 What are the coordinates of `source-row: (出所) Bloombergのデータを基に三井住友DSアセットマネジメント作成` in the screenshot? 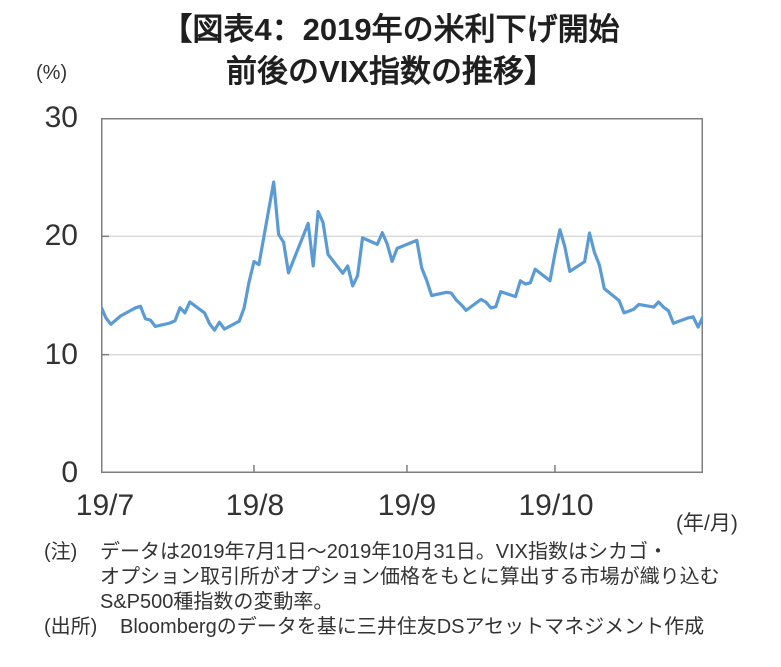 It's located at (410, 627).